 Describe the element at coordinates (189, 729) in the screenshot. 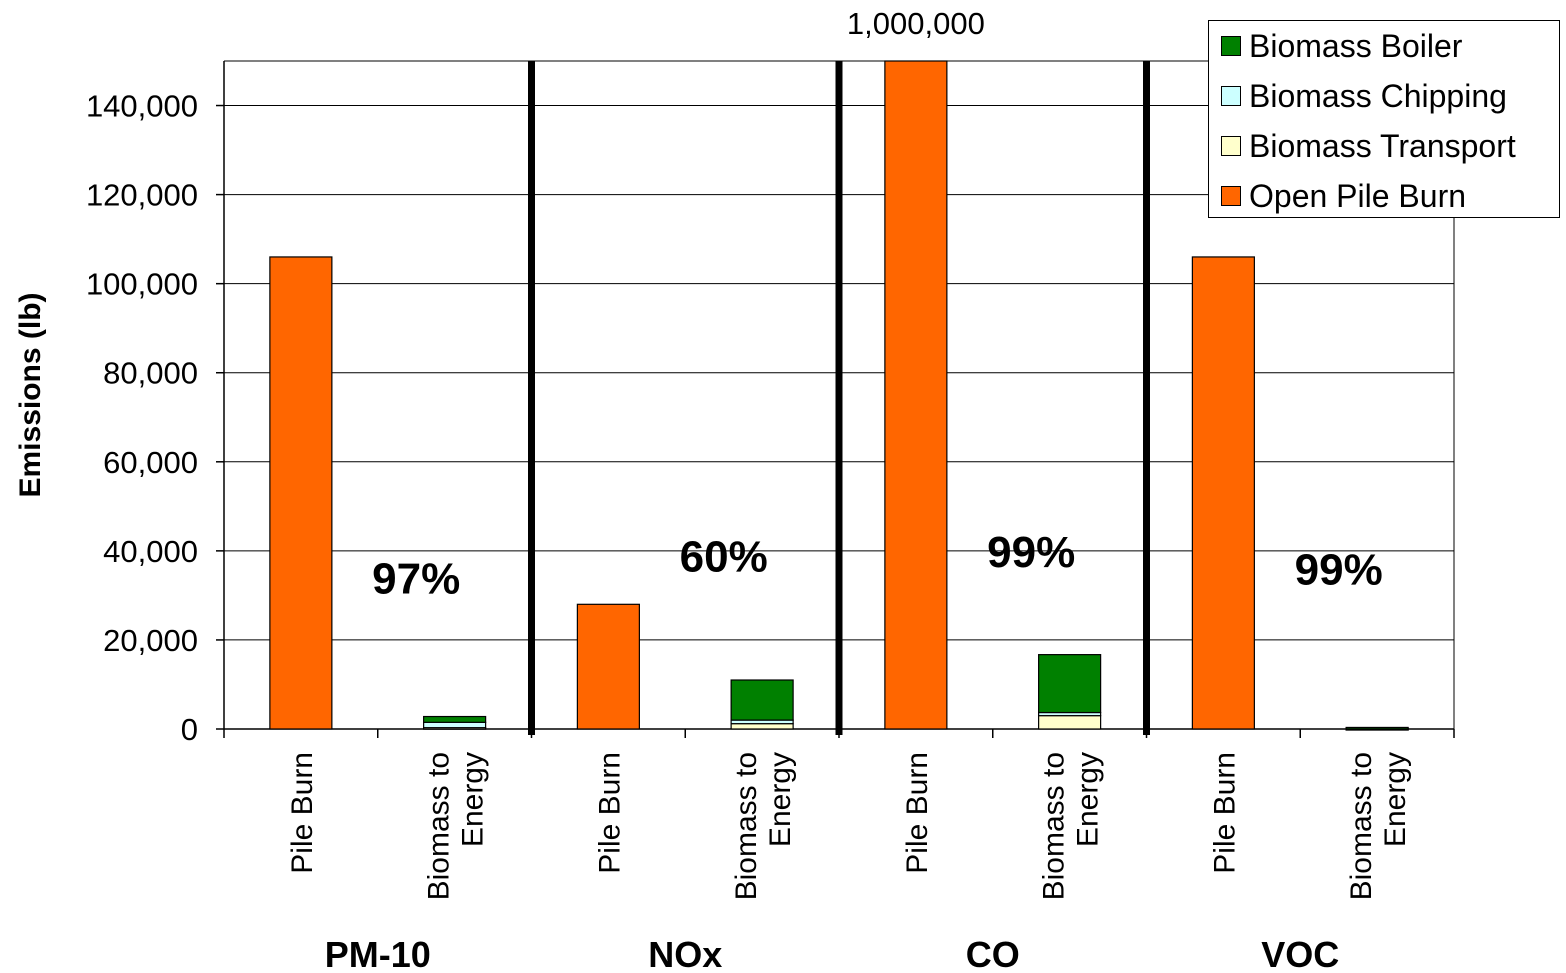

I see `y-tick-label: 0` at that location.